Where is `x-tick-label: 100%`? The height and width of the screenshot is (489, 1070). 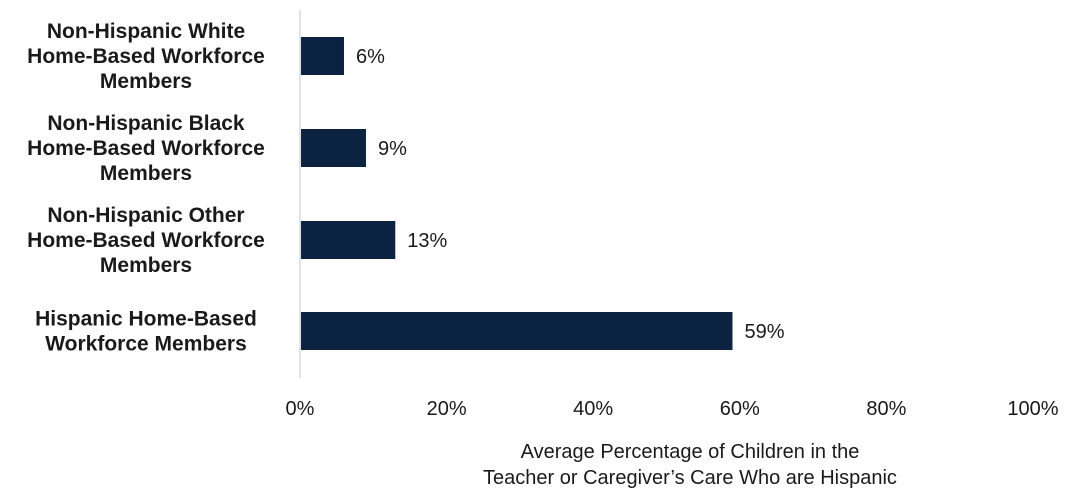
x-tick-label: 100% is located at coordinates (1032, 409).